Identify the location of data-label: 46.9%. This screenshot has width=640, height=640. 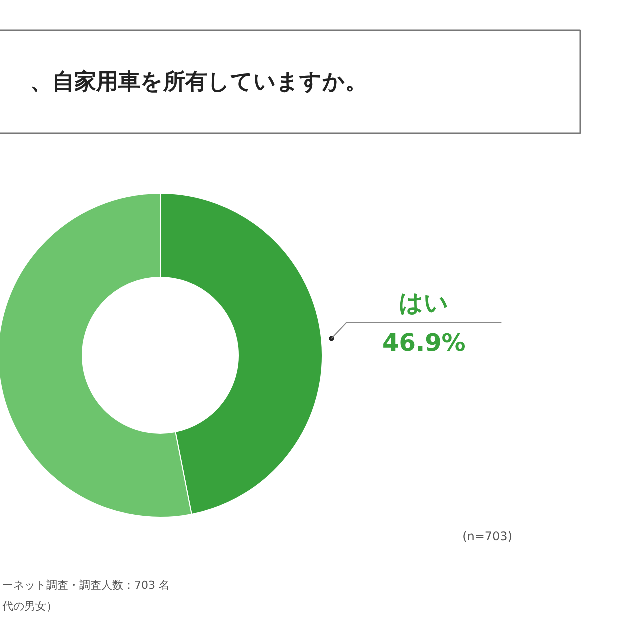
(424, 342).